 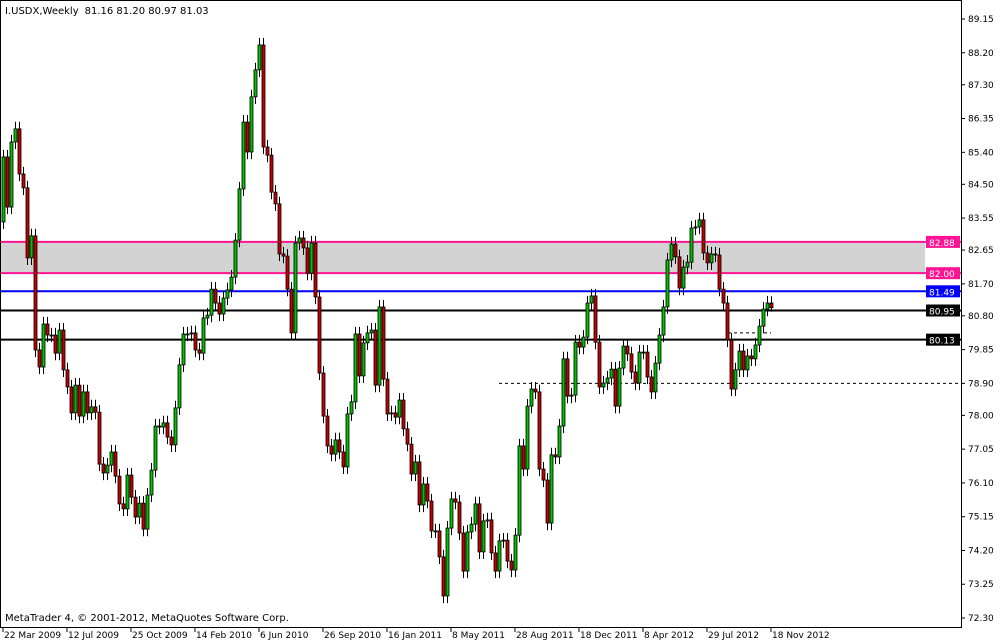 I want to click on x-tick-label: 29 Jul 2012, so click(x=733, y=636).